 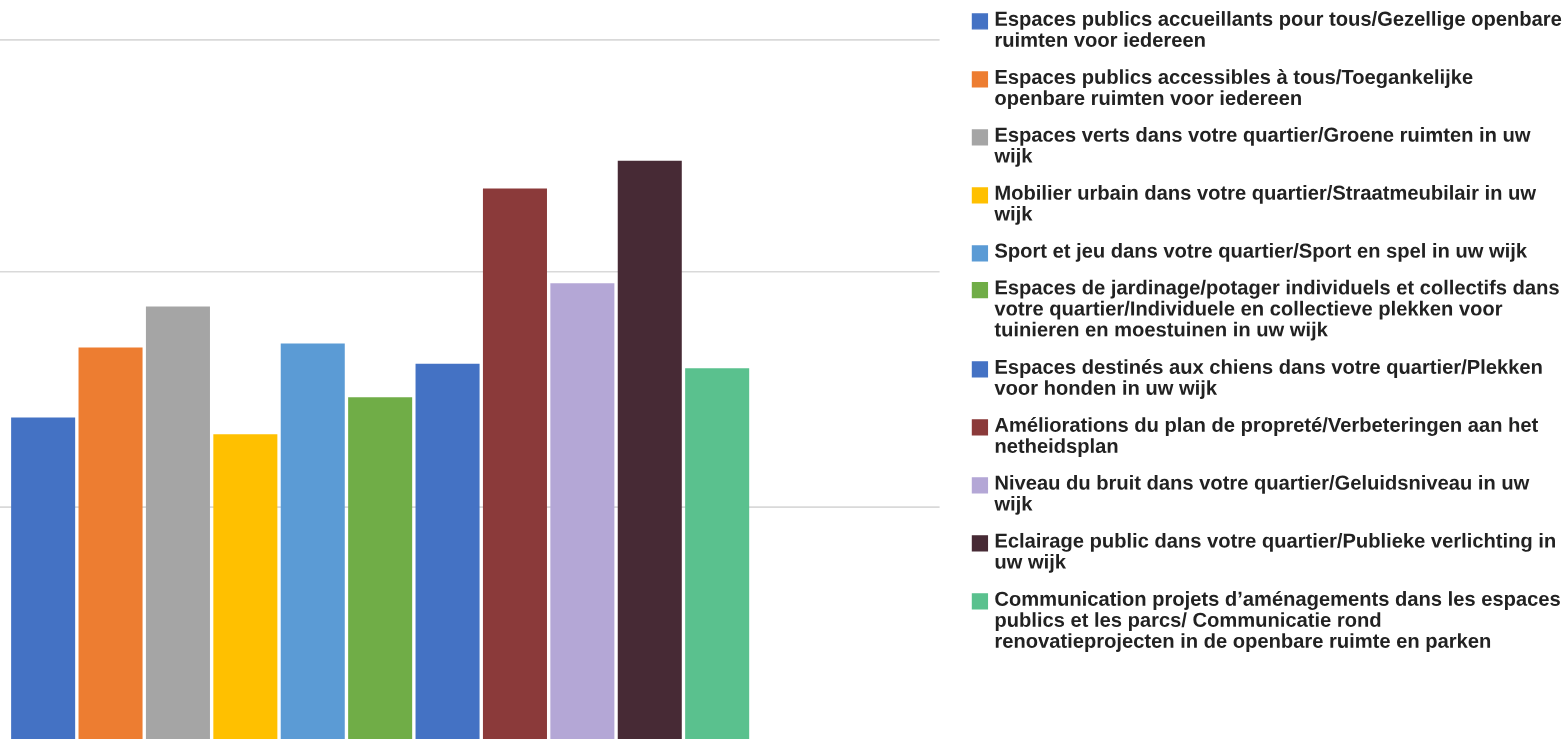 What do you see at coordinates (1275, 552) in the screenshot?
I see `legend-label: Eclairage public dans votre quartier/Publieke verlichting in uw wijk` at bounding box center [1275, 552].